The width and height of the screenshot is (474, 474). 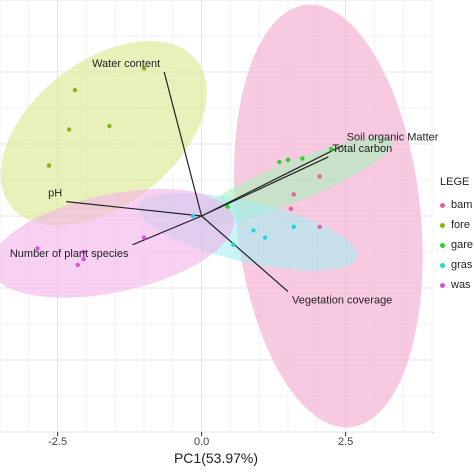 I want to click on x-tick-label: 0.0, so click(x=201, y=442).